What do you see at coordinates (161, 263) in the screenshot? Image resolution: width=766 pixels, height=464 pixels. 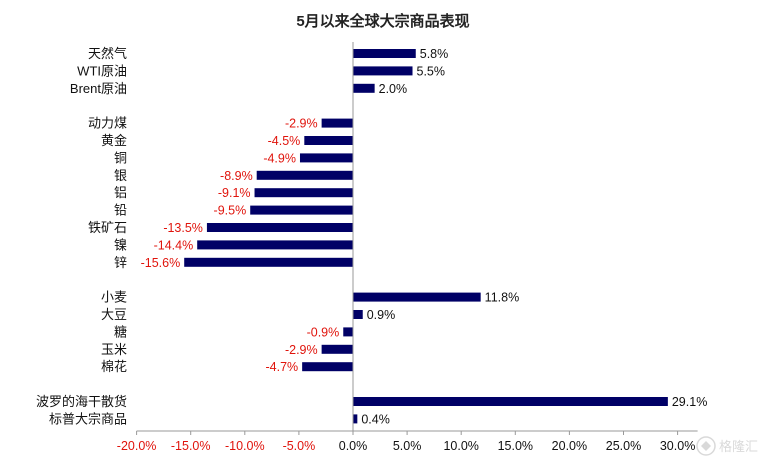 I see `data-label: -15.6%` at bounding box center [161, 263].